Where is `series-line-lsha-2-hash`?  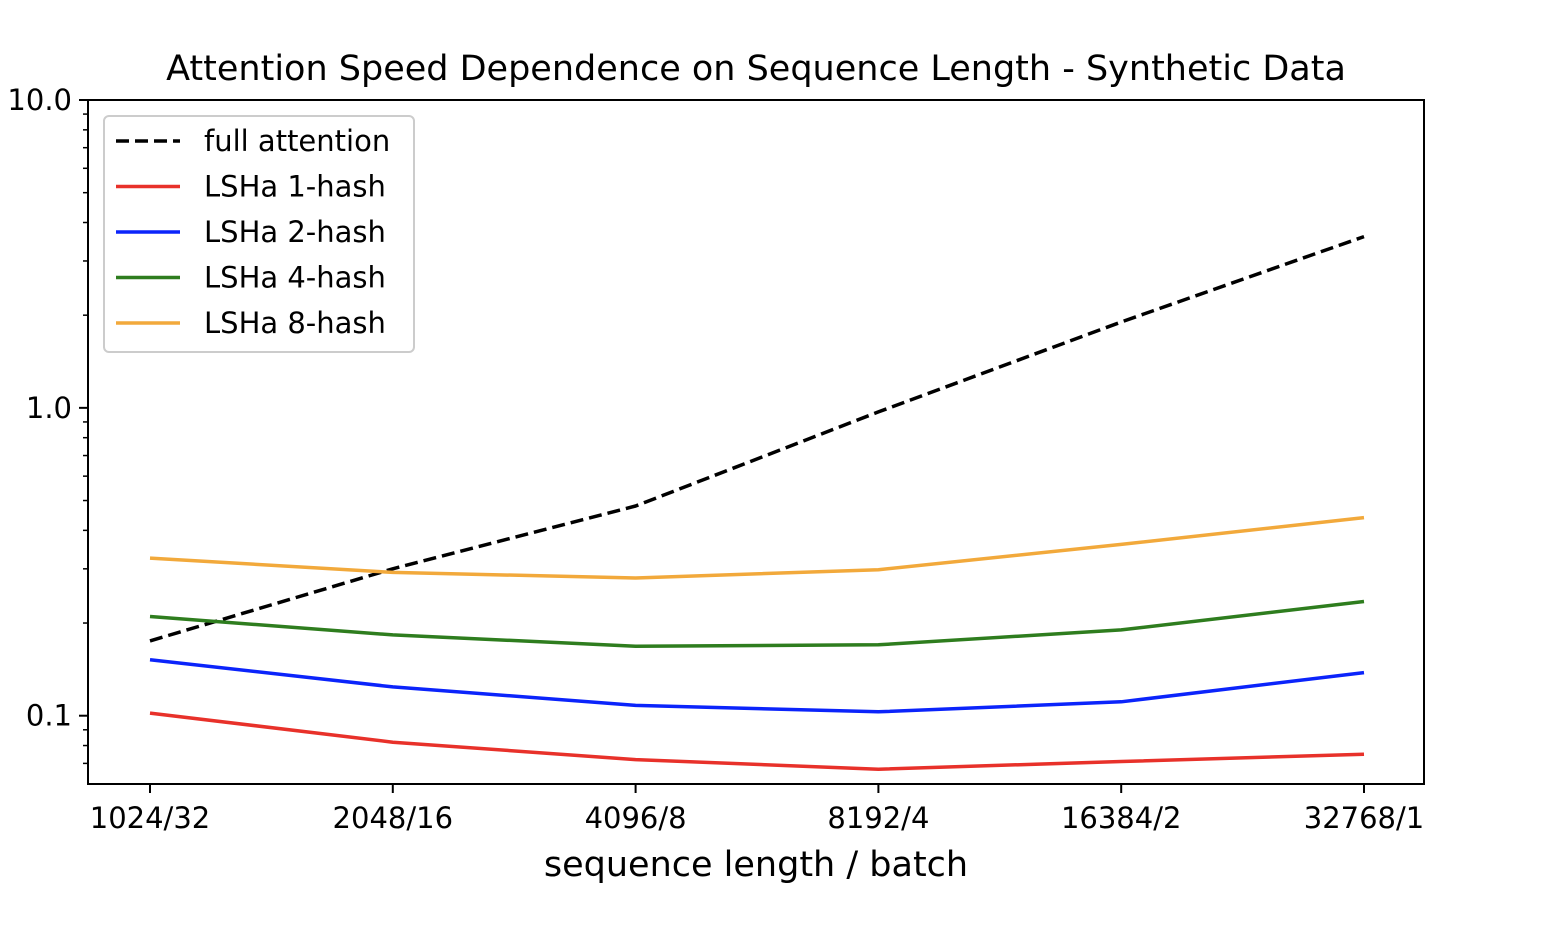
series-line-lsha-2-hash is located at coordinates (757, 685).